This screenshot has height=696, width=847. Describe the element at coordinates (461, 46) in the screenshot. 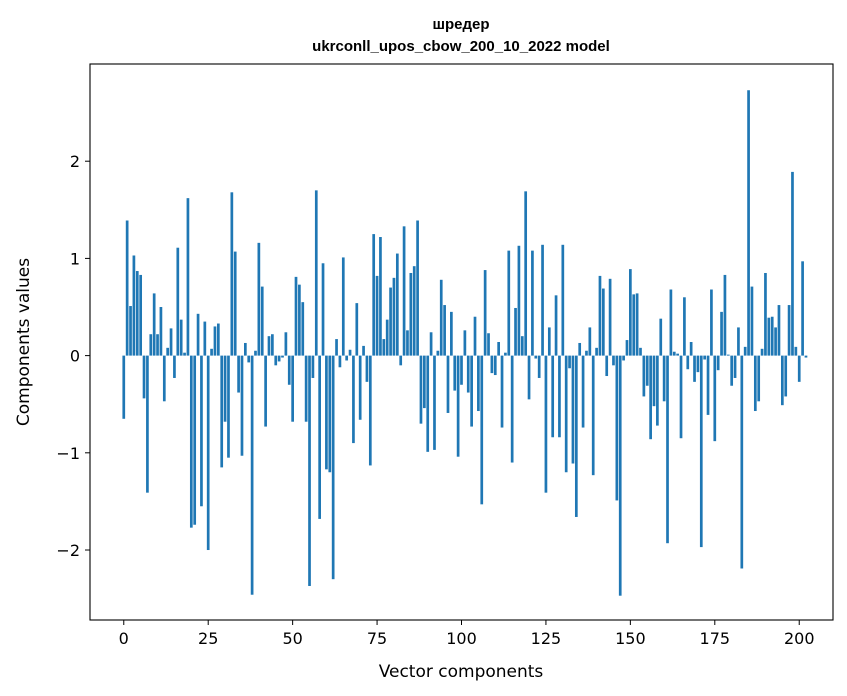

I see `chart-subtitle: ukrconll_upos_cbow_200_10_2022 model` at that location.